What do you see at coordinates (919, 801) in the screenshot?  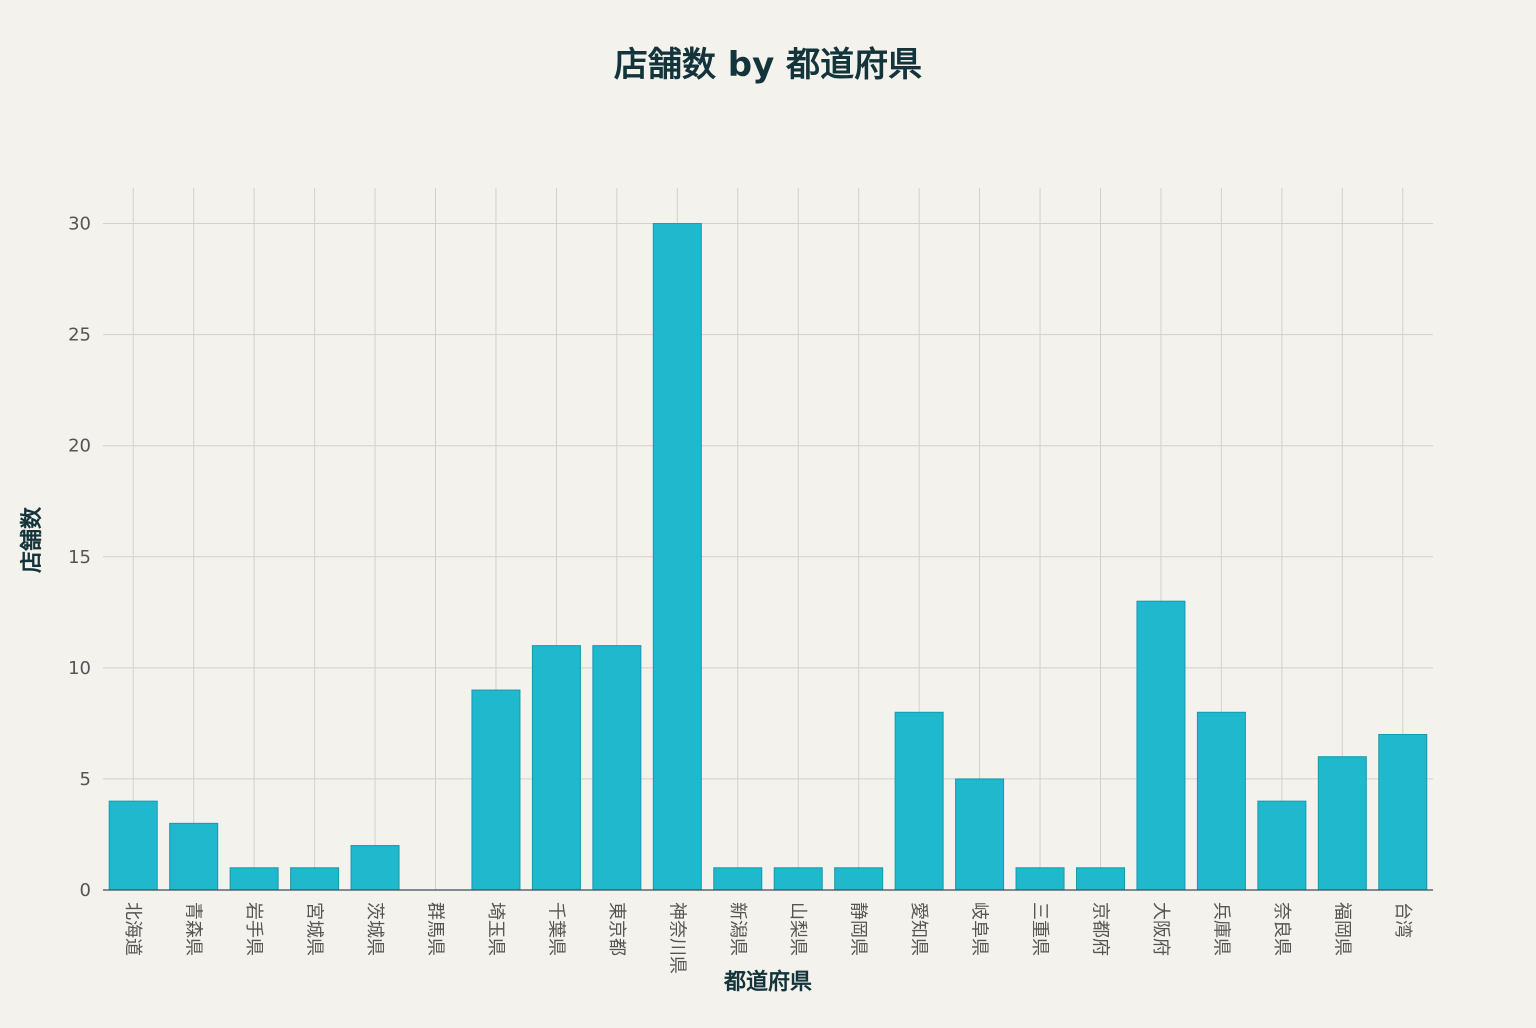 I see `bar-愛知県` at bounding box center [919, 801].